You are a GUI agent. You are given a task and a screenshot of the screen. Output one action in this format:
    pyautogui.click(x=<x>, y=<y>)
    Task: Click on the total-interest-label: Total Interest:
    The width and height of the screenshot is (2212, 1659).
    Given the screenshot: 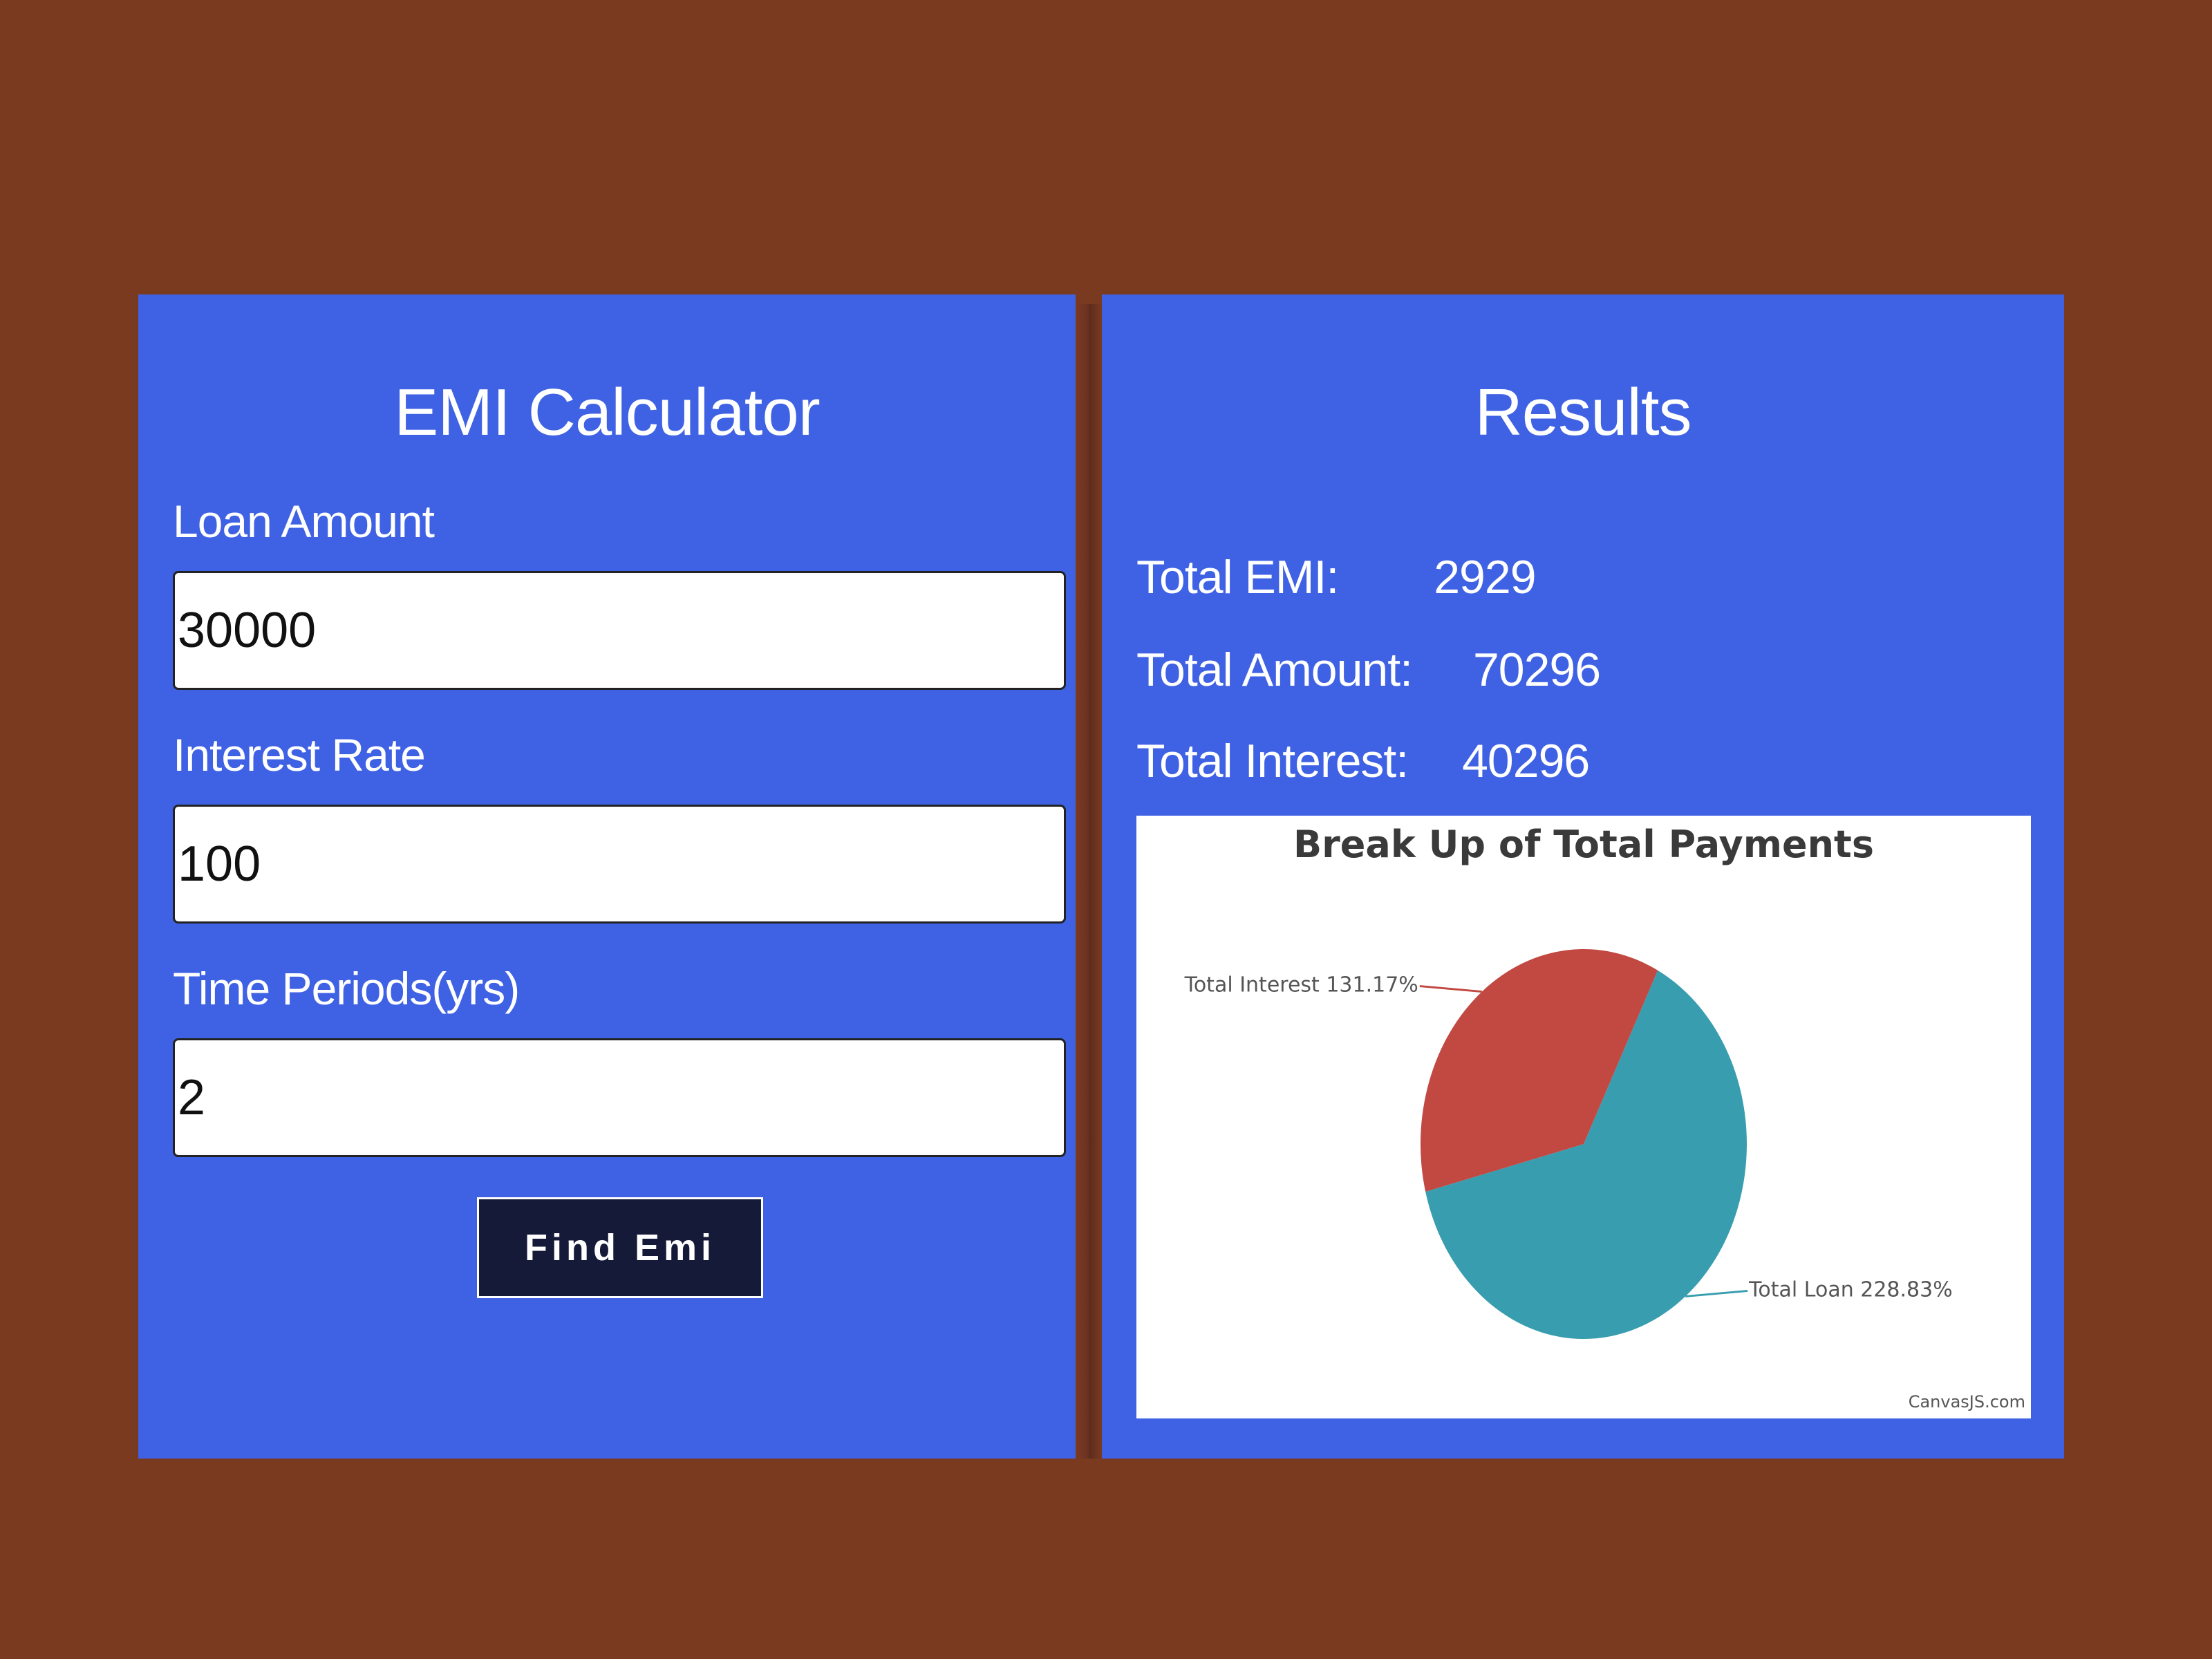 What is the action you would take?
    pyautogui.click(x=1272, y=761)
    